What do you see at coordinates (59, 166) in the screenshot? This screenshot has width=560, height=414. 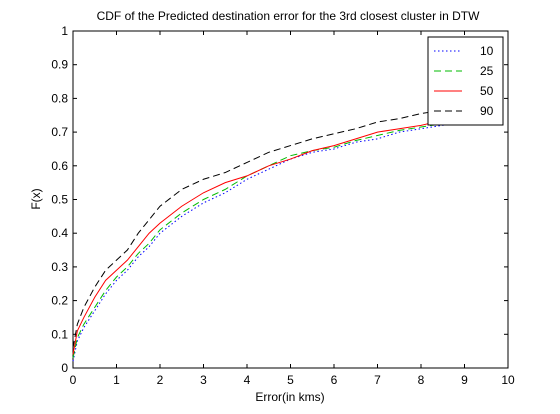 I see `y-tick-label: 0.6` at bounding box center [59, 166].